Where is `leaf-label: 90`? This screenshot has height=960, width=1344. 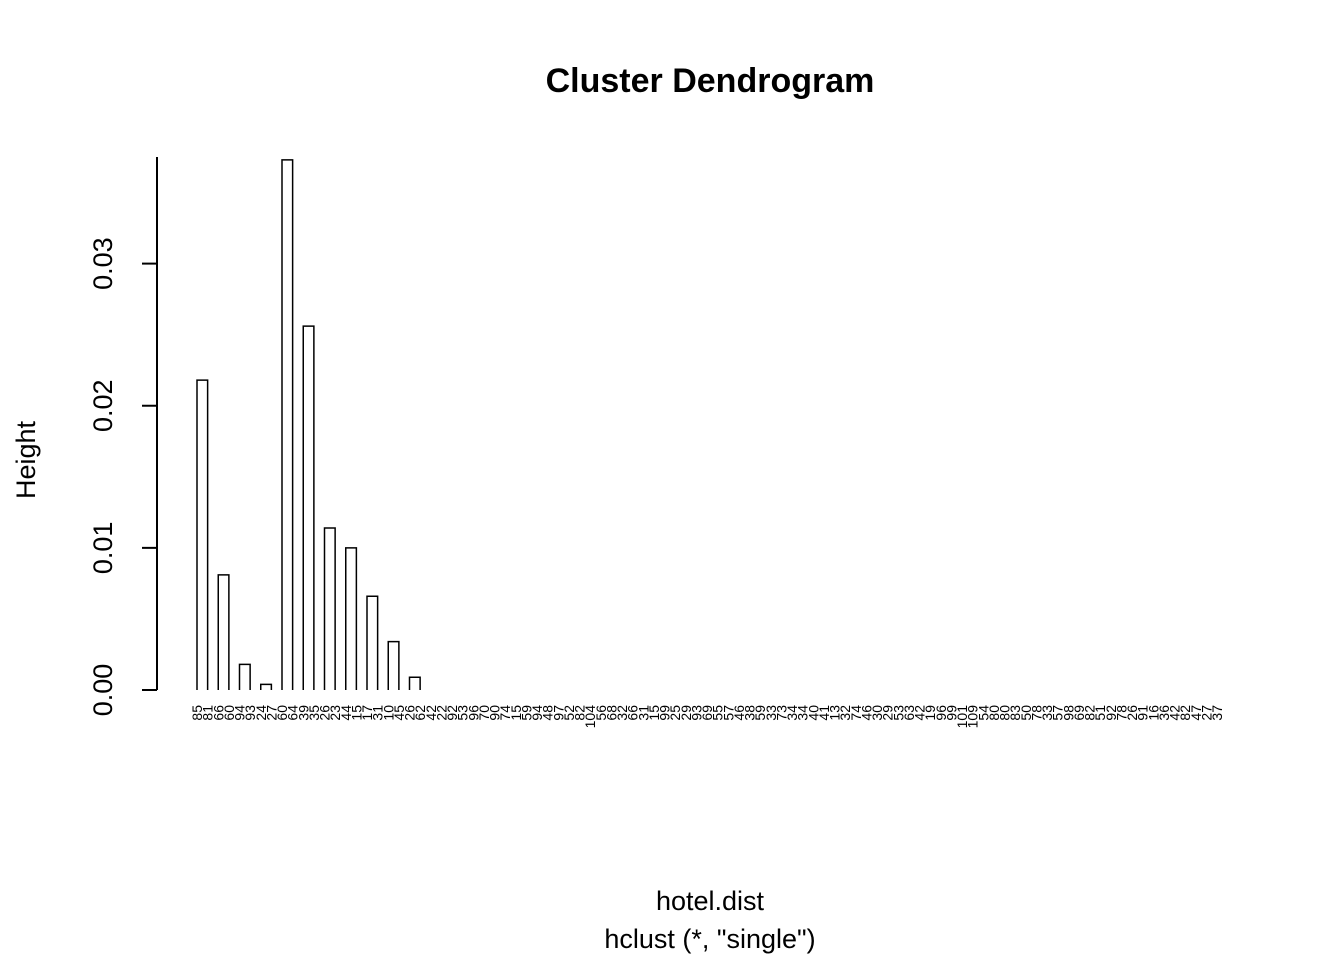 leaf-label: 90 is located at coordinates (495, 713).